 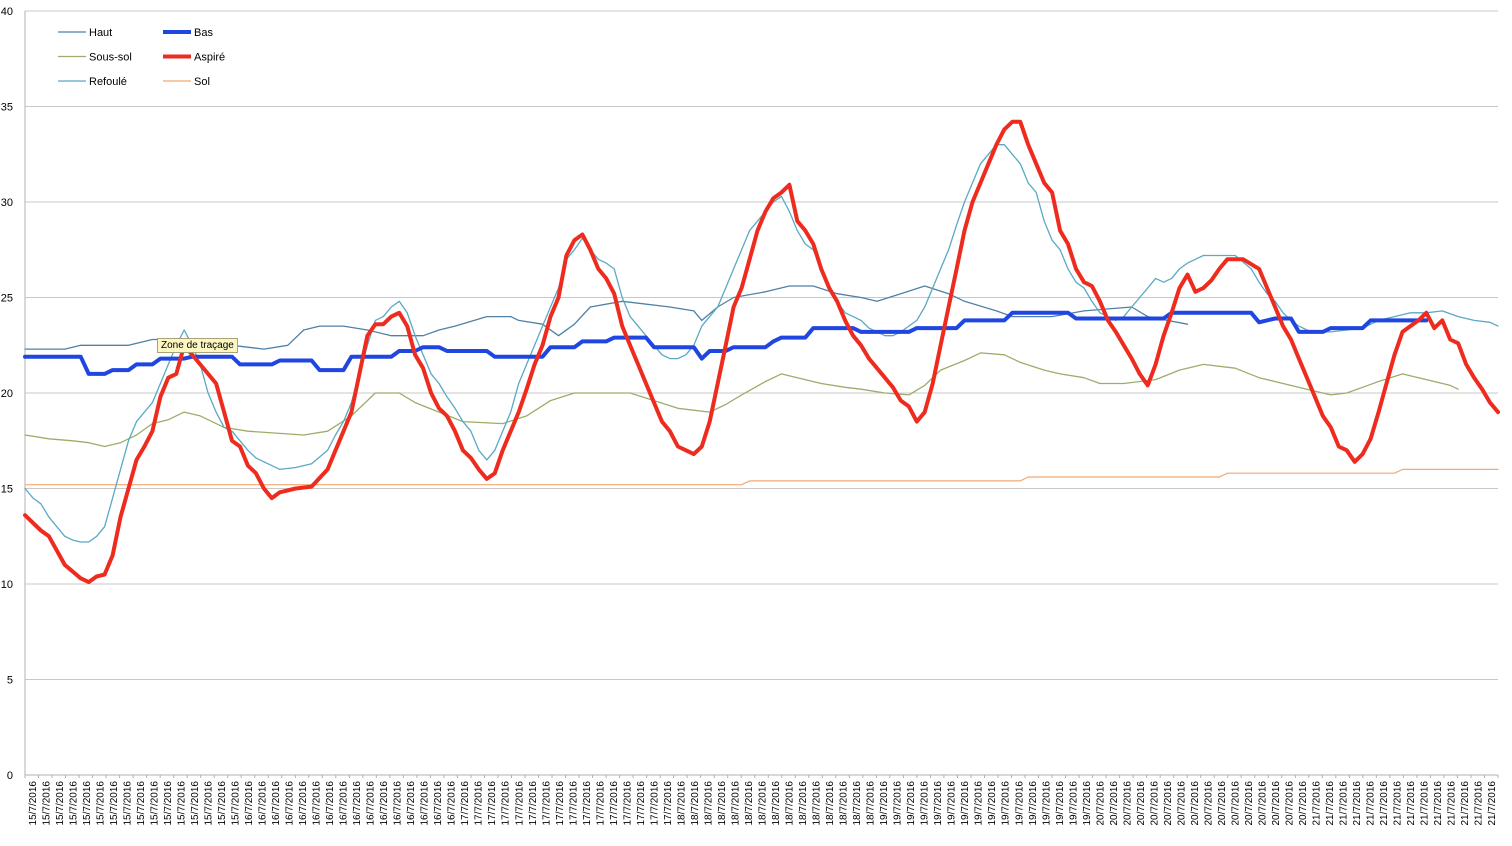 I want to click on legend: Haut Bas Sous-sol Aspiré Refoulé Sol, so click(x=141, y=57).